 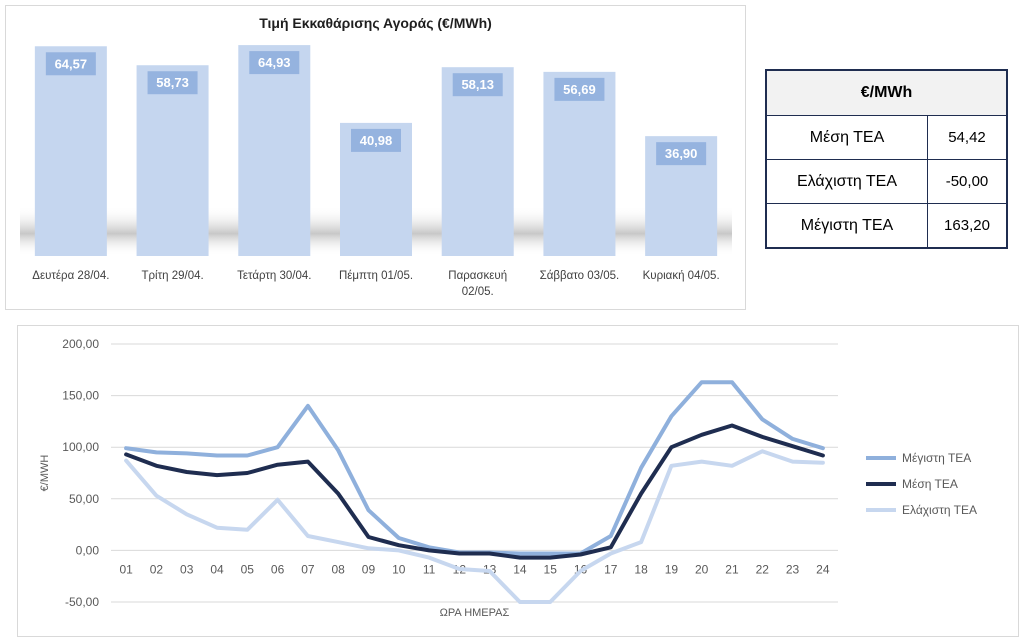 What do you see at coordinates (477, 284) in the screenshot?
I see `bar-category-label: Παρασκευή 02/05.` at bounding box center [477, 284].